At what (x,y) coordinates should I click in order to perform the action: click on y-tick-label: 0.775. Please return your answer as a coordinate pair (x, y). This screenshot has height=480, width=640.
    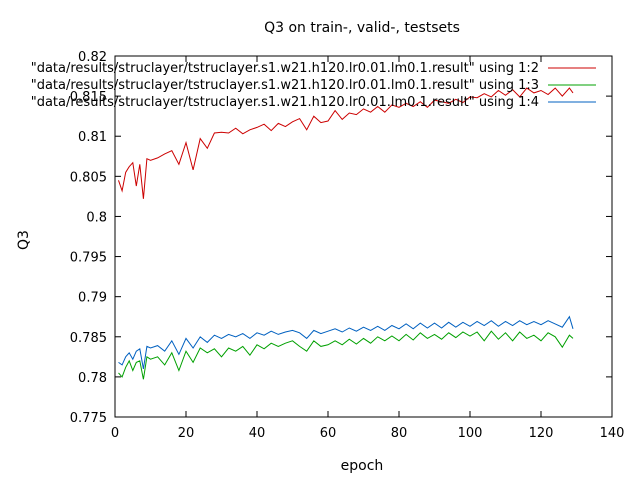
    Looking at the image, I should click on (88, 418).